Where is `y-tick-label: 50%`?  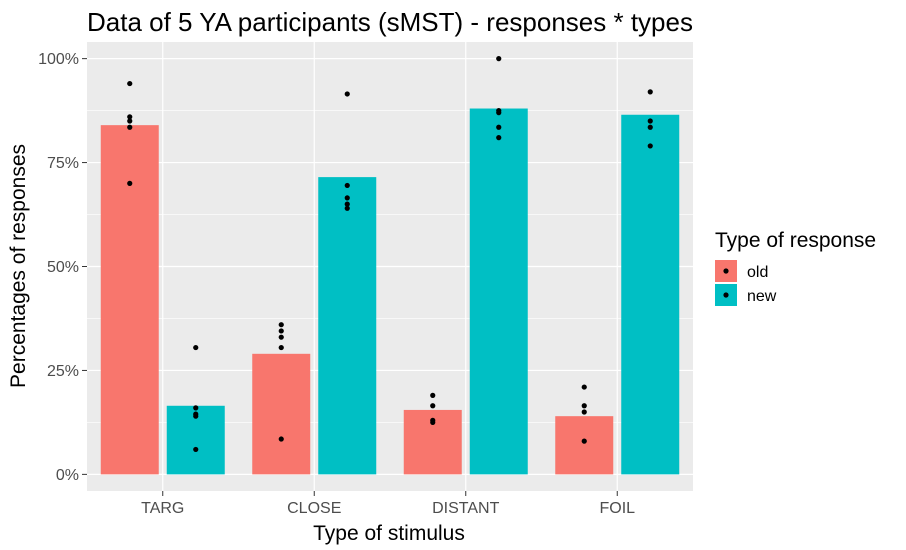 y-tick-label: 50% is located at coordinates (63, 267).